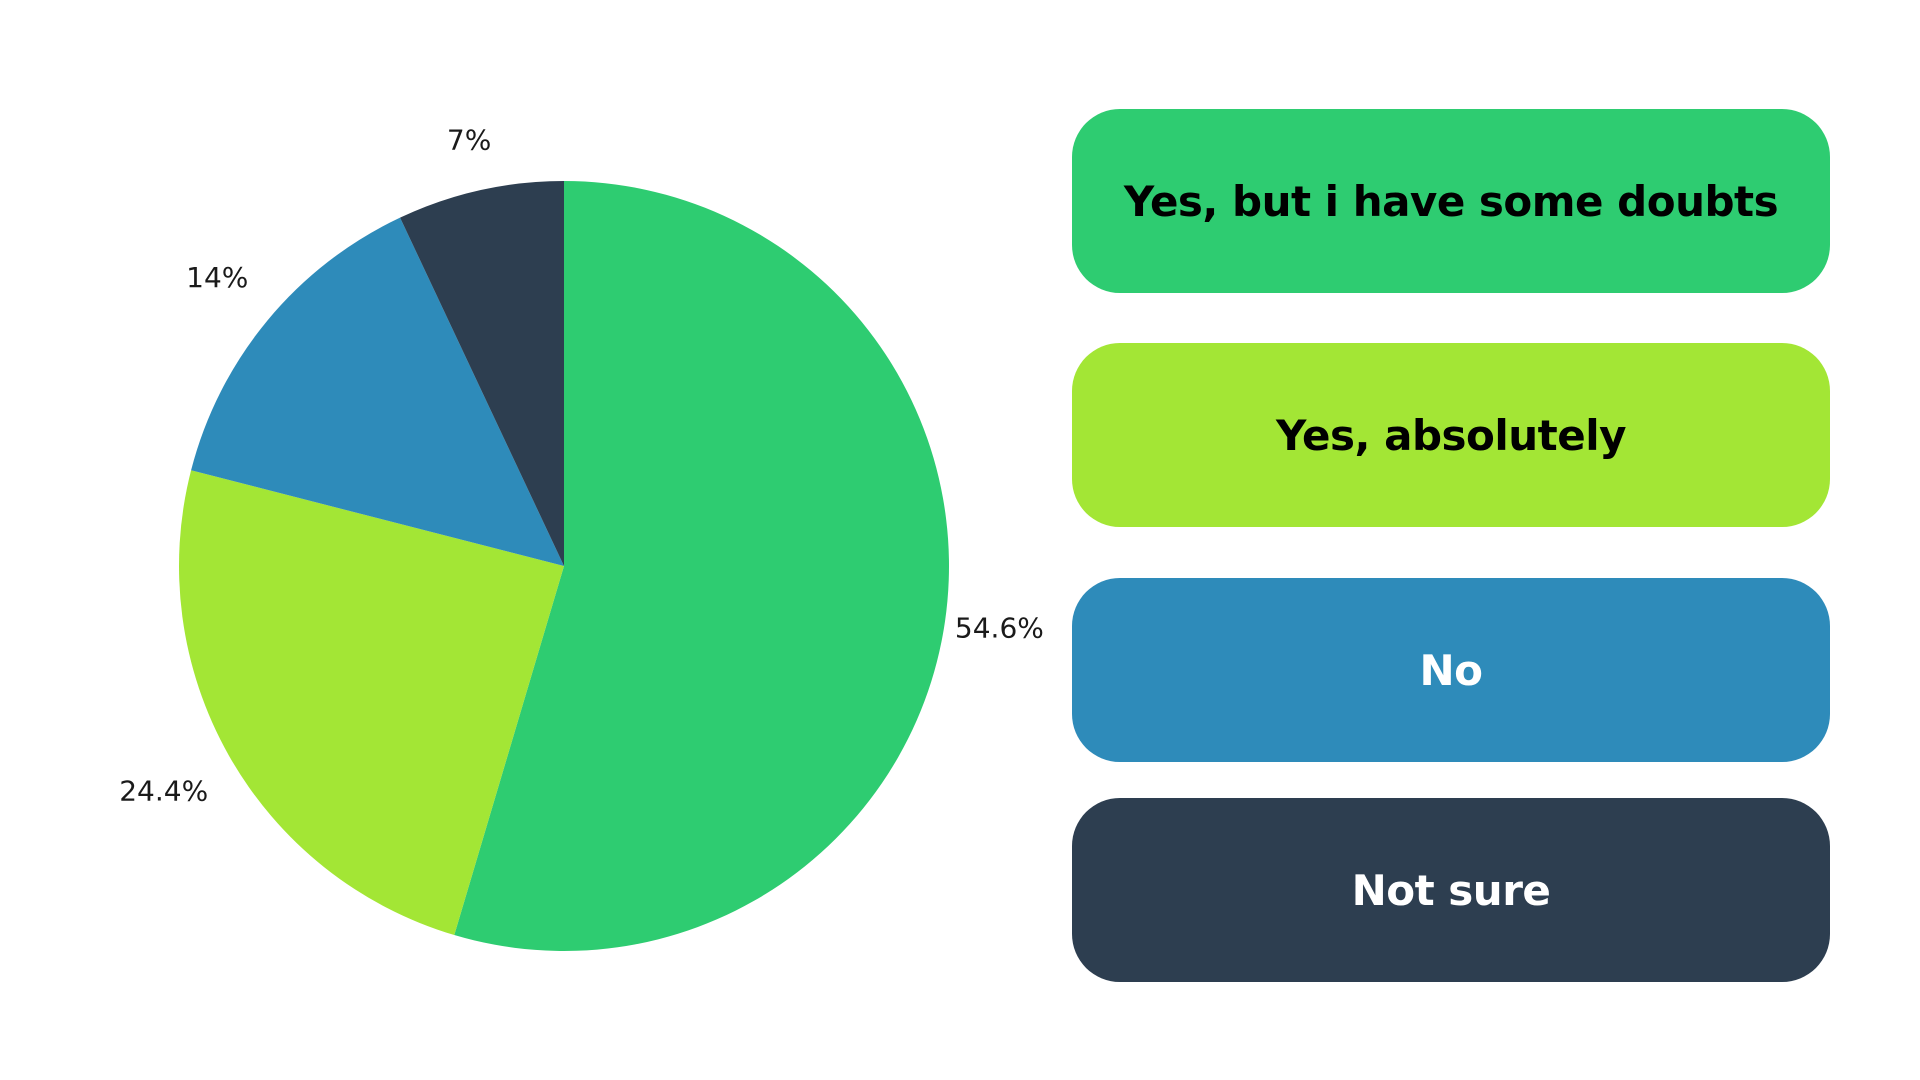 The width and height of the screenshot is (1920, 1080). I want to click on legend-label: Not sure, so click(1451, 890).